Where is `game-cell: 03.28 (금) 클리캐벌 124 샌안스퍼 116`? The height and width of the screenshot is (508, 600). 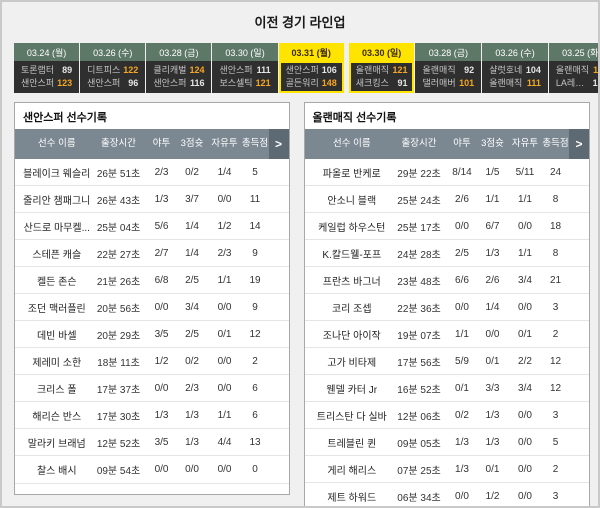 game-cell: 03.28 (금) 클리캐벌 124 샌안스퍼 116 is located at coordinates (179, 68).